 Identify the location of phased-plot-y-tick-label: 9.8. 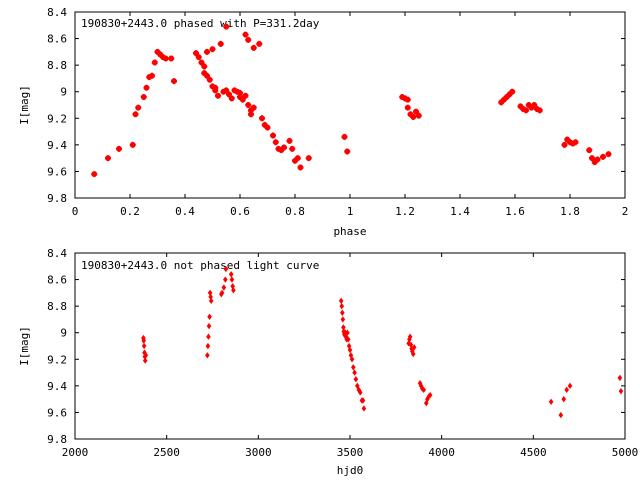
(57, 198).